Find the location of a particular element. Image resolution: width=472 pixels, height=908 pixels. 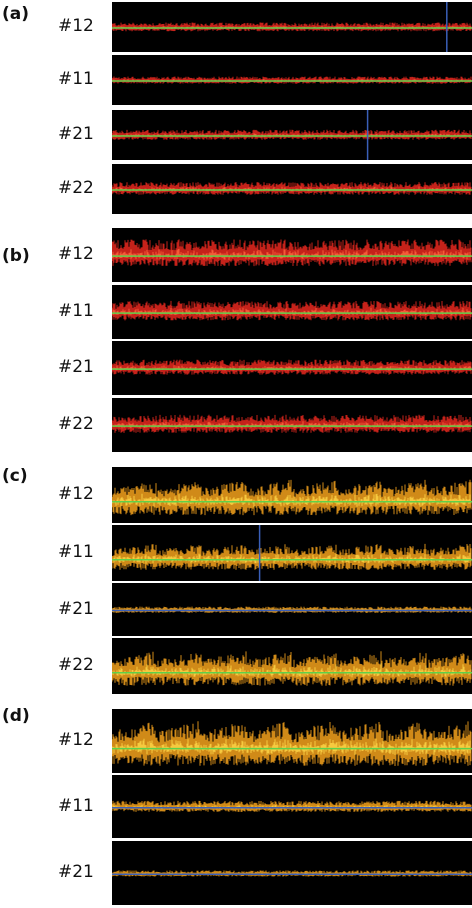

panel-label: (c) is located at coordinates (15, 476).